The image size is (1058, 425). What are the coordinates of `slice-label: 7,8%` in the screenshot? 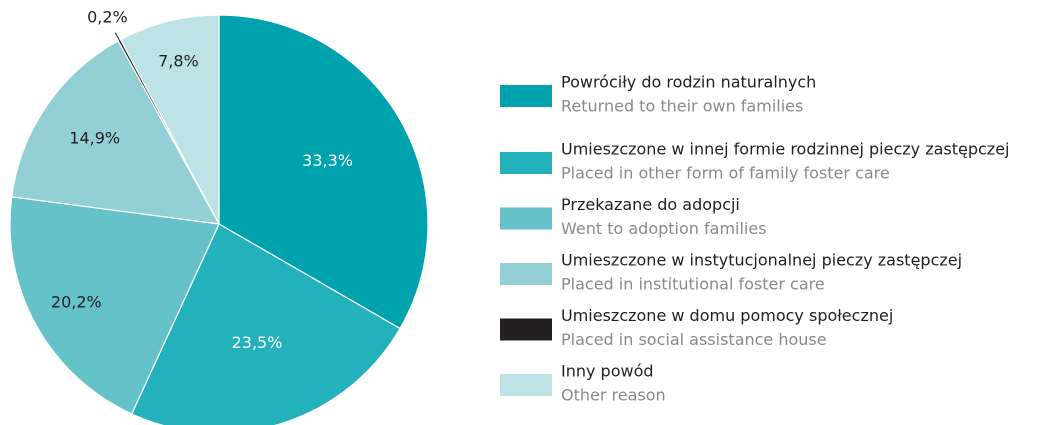 It's located at (178, 60).